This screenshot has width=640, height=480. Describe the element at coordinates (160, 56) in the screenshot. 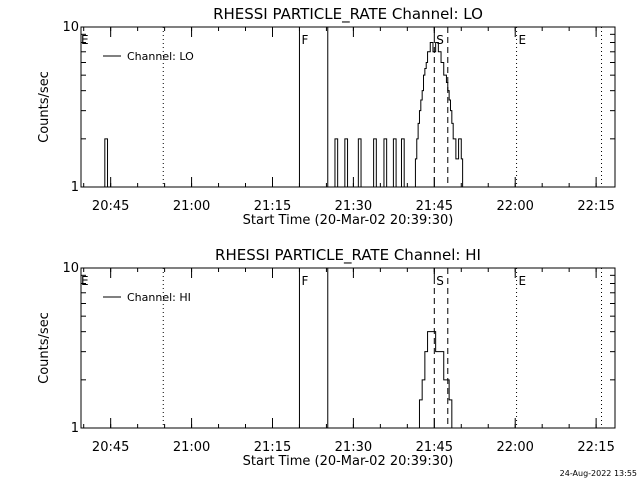

I see `legend-label: Channel: LO` at that location.